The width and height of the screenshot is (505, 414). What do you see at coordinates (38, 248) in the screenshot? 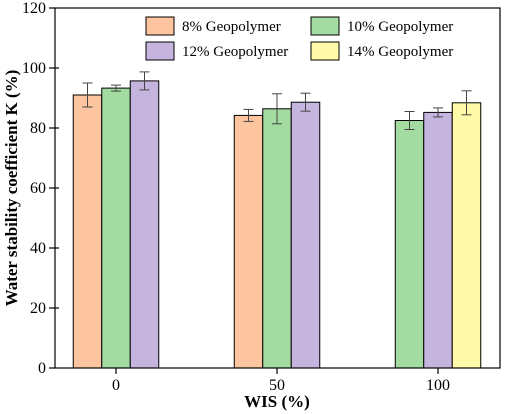
I see `y-tick-label: 40` at bounding box center [38, 248].